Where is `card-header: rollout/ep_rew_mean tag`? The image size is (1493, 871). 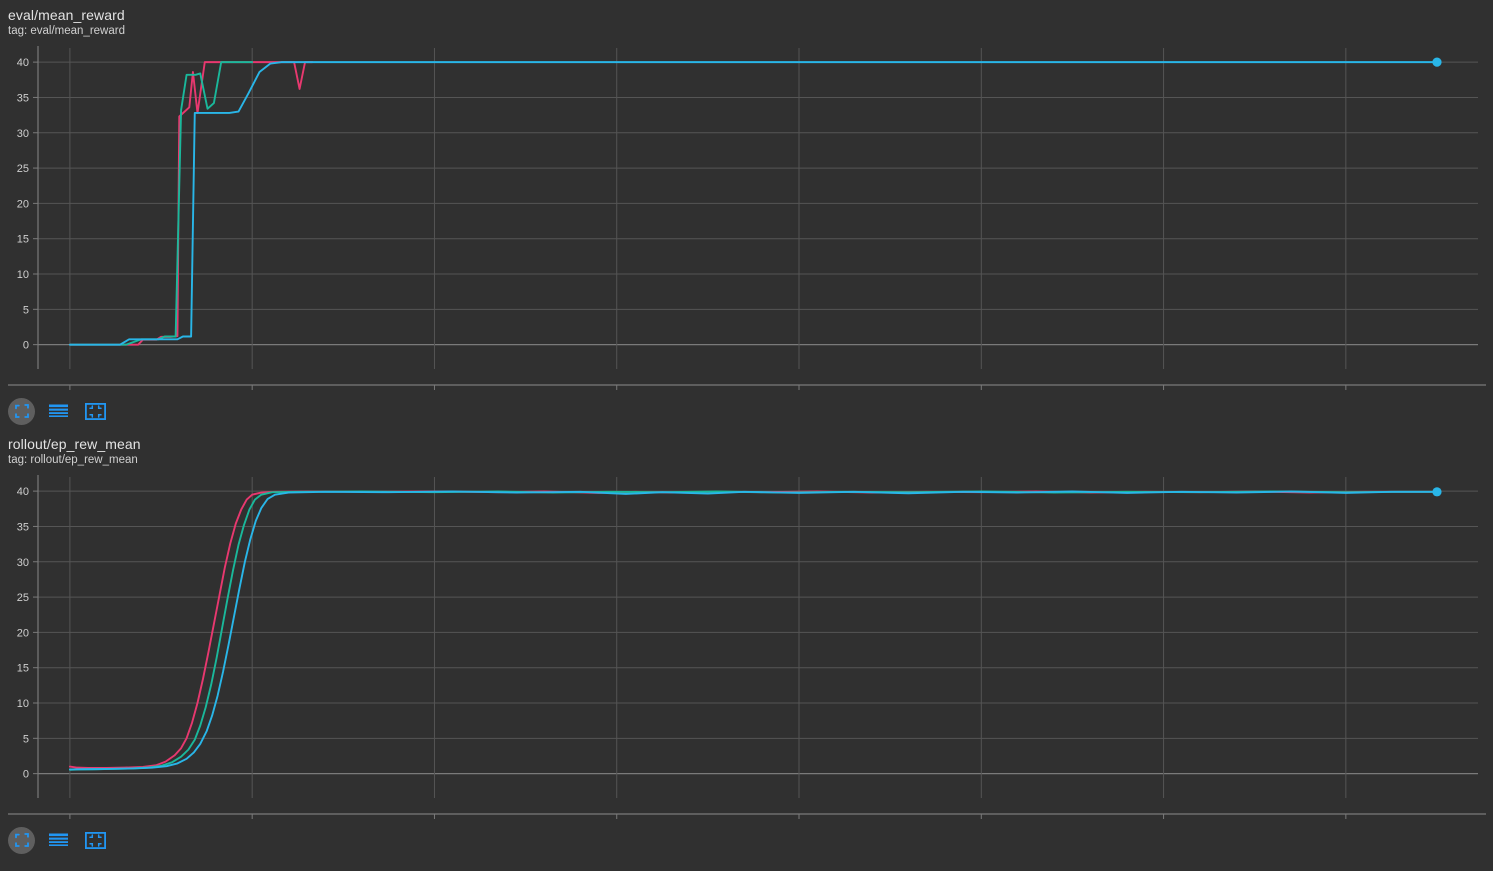 card-header: rollout/ep_rew_mean tag is located at coordinates (746, 448).